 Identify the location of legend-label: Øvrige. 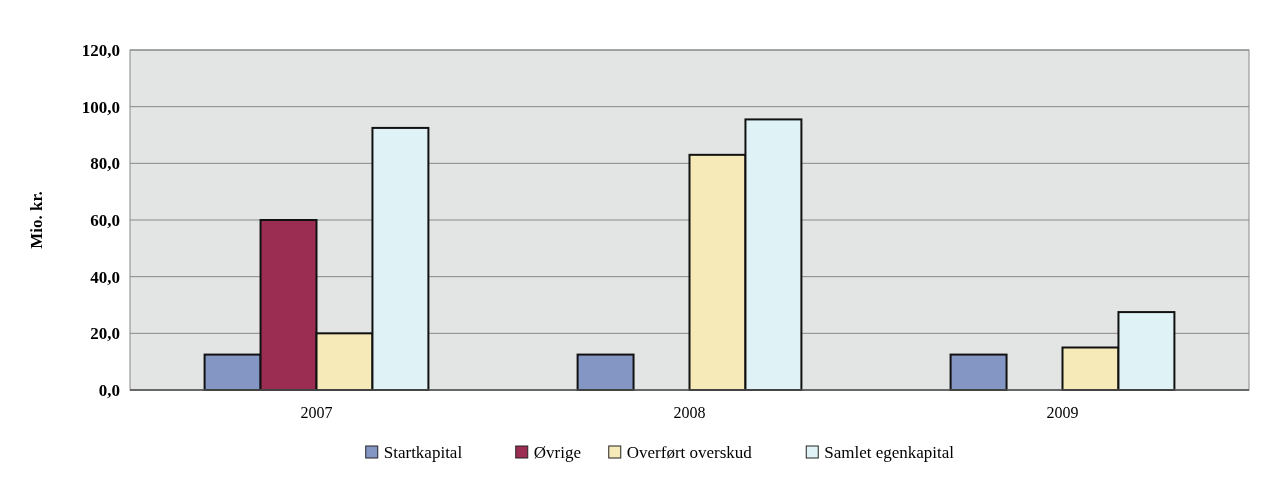
(557, 452).